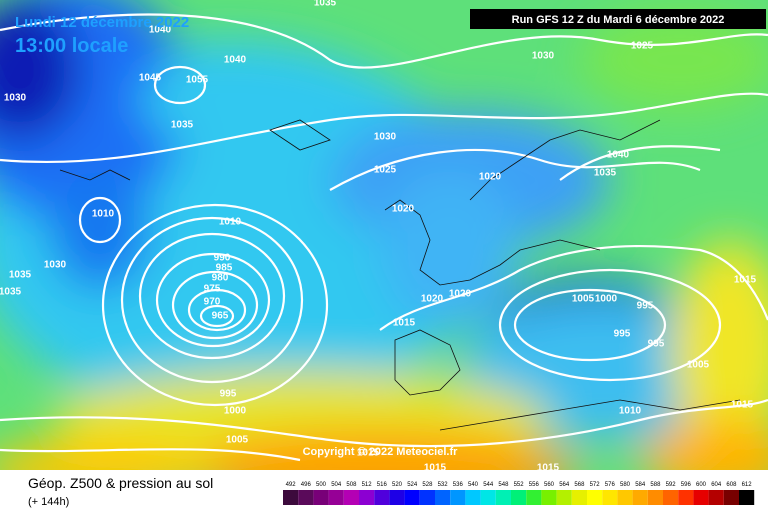  What do you see at coordinates (731, 485) in the screenshot?
I see `scale-label: 608` at bounding box center [731, 485].